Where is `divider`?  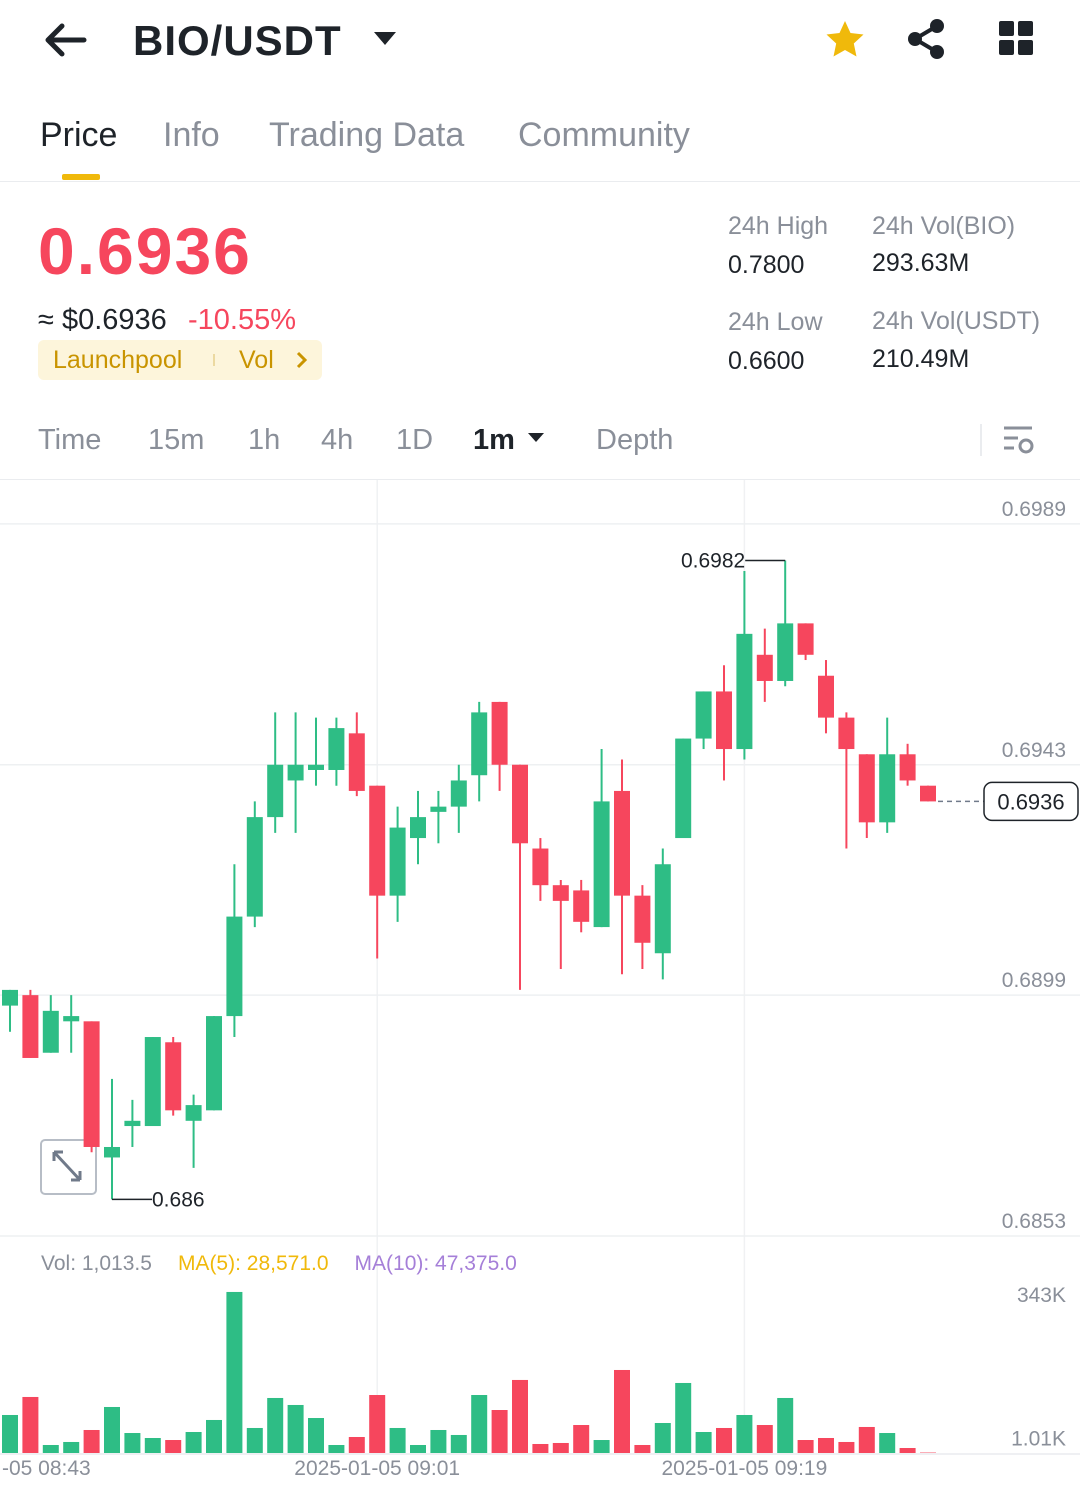
divider is located at coordinates (981, 440).